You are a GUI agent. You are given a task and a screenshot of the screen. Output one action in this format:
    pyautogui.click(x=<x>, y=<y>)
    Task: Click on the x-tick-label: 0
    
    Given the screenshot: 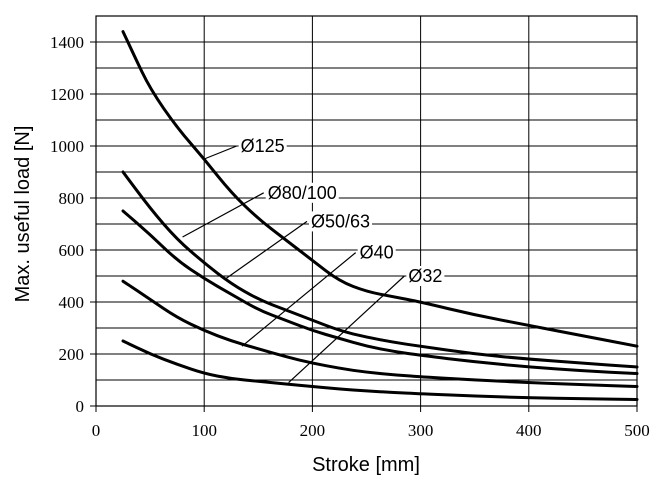 What is the action you would take?
    pyautogui.click(x=96, y=430)
    